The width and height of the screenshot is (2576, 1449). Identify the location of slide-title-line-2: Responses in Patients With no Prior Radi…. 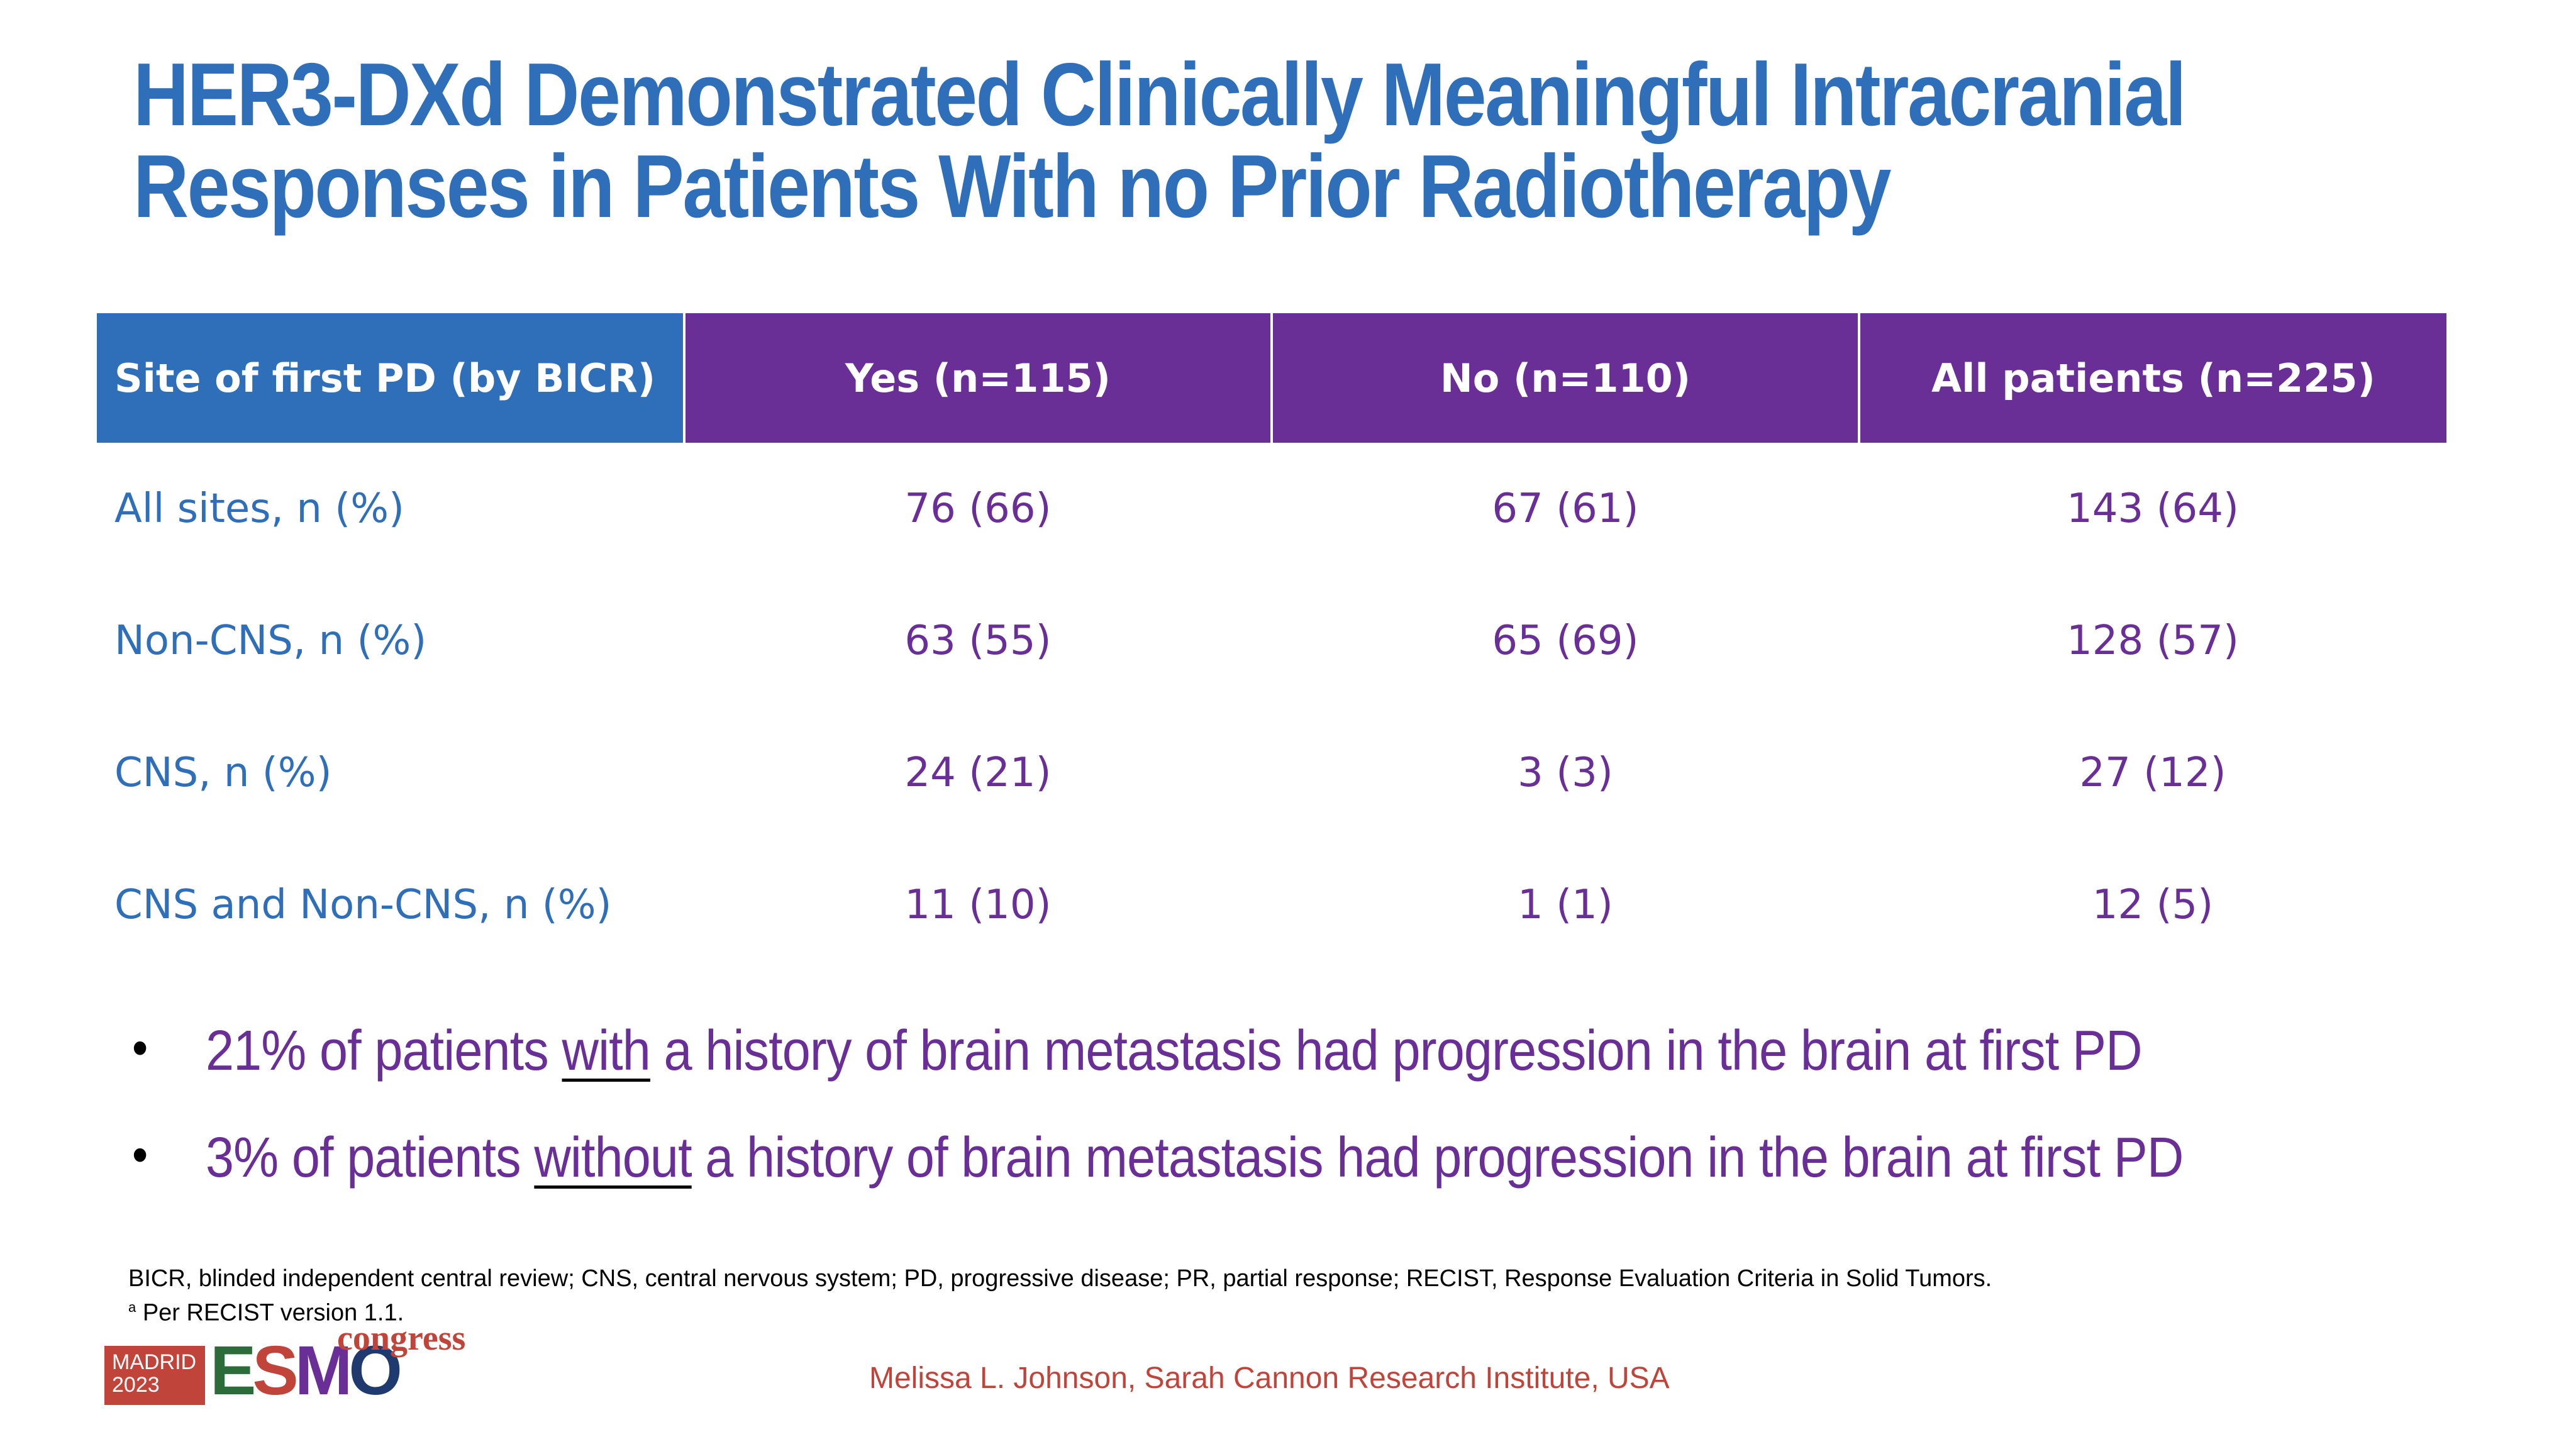
(1012, 186).